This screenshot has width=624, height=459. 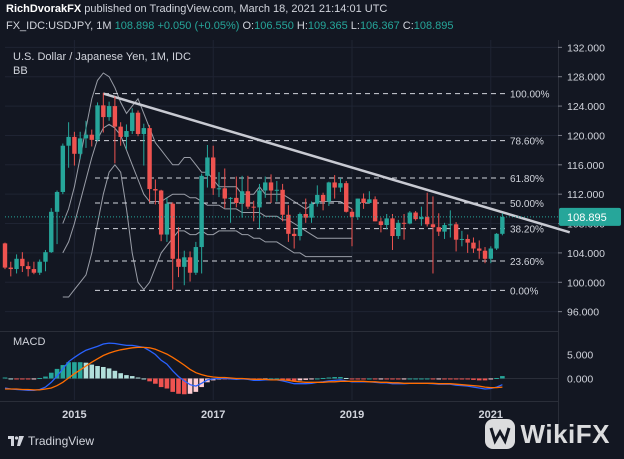 What do you see at coordinates (59, 26) in the screenshot?
I see `symbol-label: FX_IDC:USDJPY, 1M` at bounding box center [59, 26].